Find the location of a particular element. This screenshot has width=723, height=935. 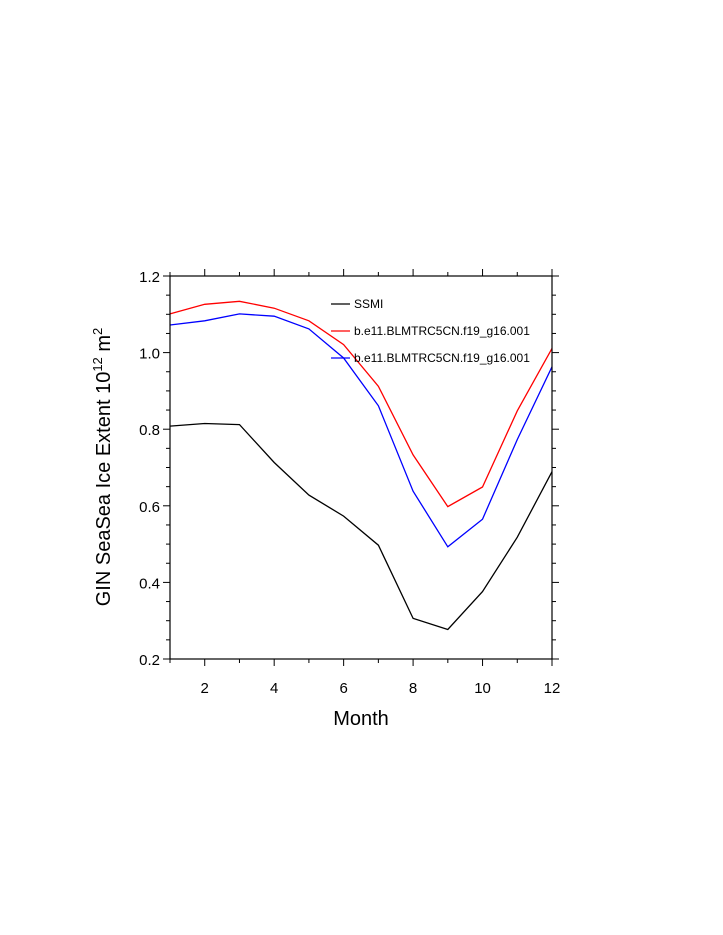

y-axis-label-unit-exponent: 2 is located at coordinates (97, 331).